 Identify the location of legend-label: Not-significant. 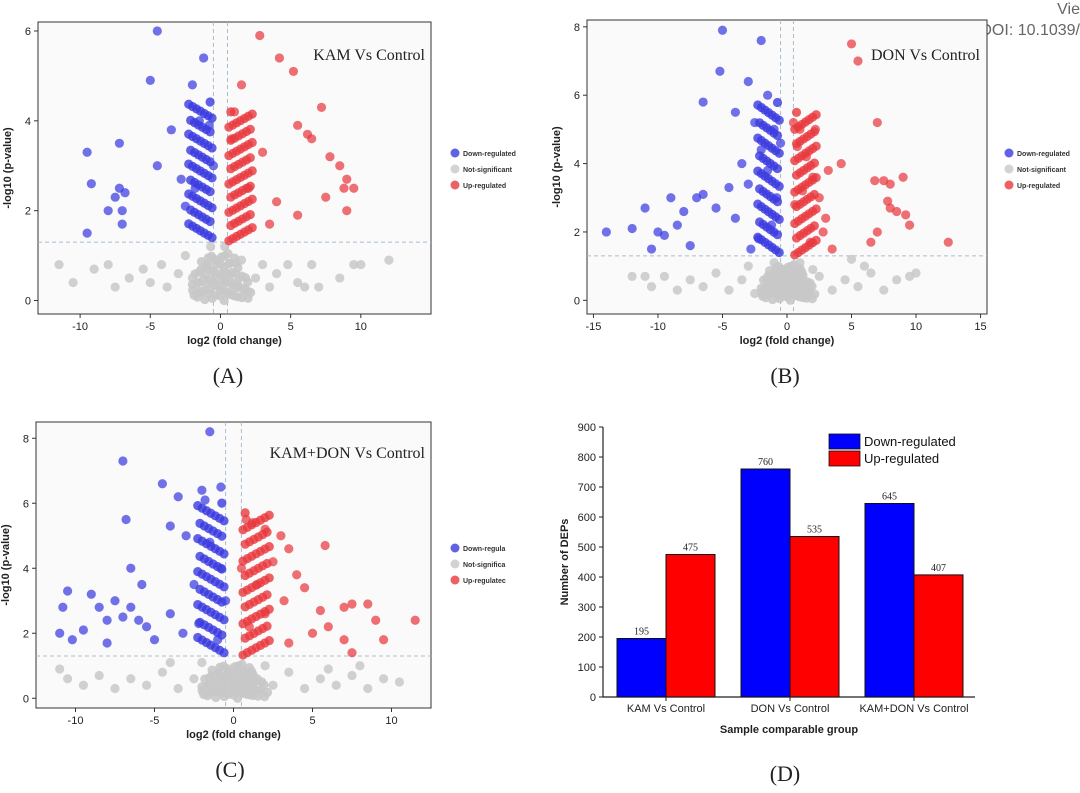
(488, 170).